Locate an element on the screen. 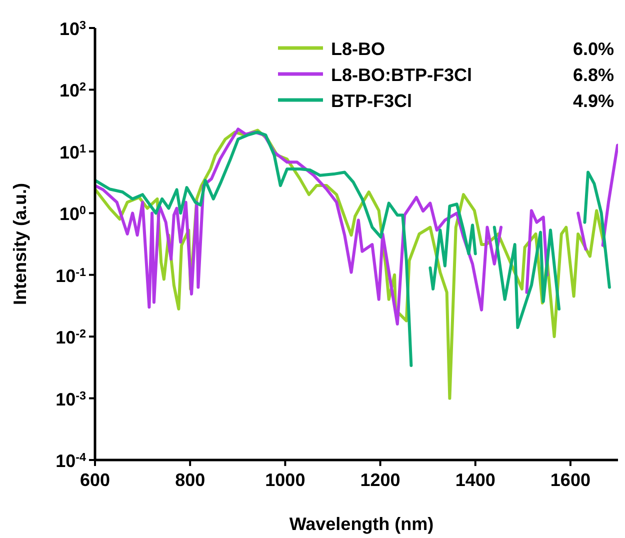  x-tick-label: 800 is located at coordinates (190, 480).